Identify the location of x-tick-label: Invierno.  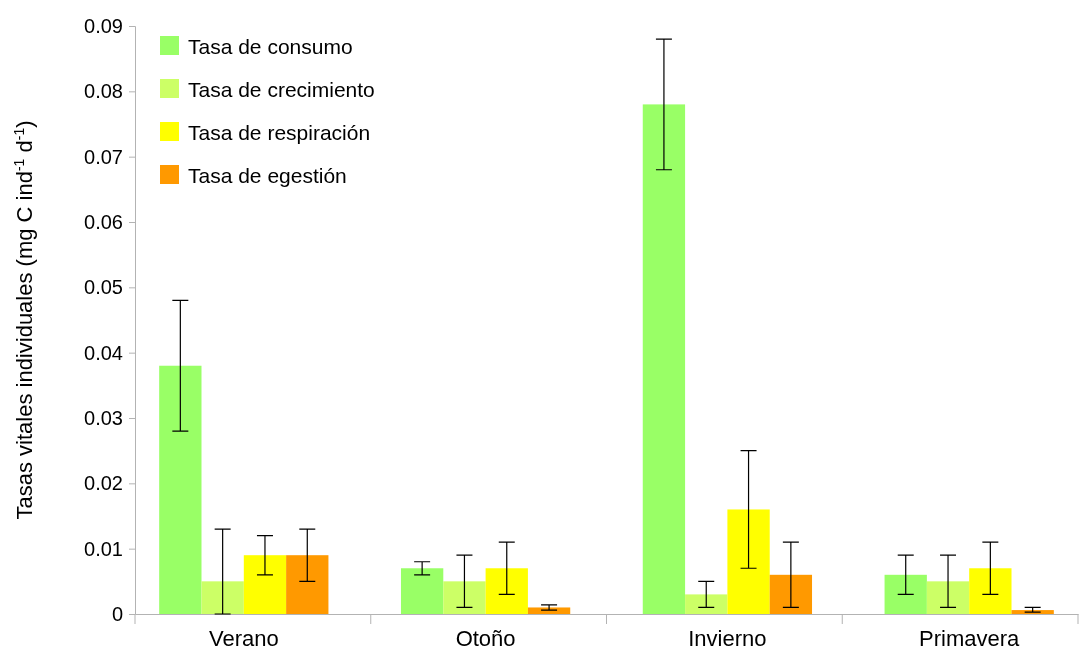
(727, 638).